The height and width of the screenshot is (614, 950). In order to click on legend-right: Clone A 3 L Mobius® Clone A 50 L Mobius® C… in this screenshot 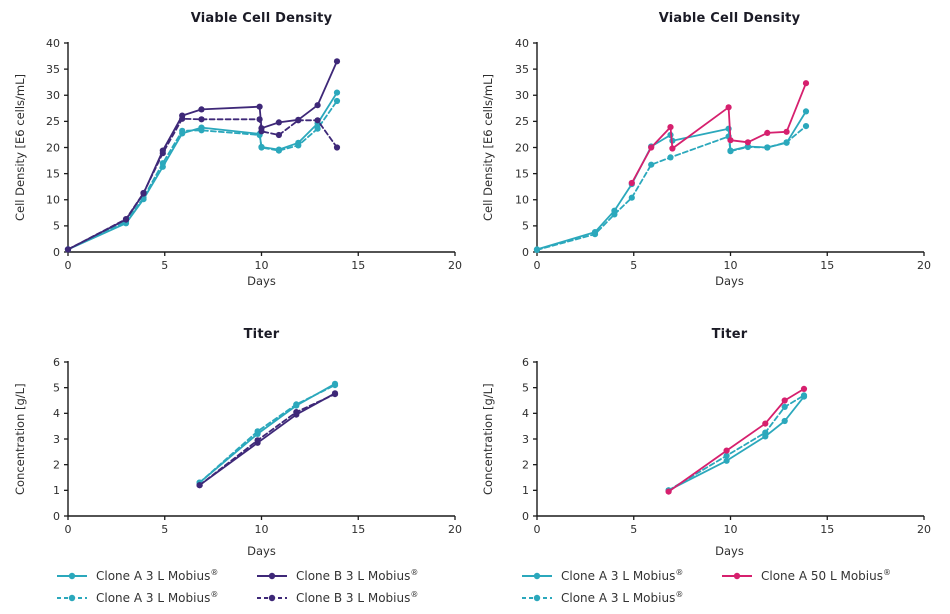, I will do `click(726, 587)`.